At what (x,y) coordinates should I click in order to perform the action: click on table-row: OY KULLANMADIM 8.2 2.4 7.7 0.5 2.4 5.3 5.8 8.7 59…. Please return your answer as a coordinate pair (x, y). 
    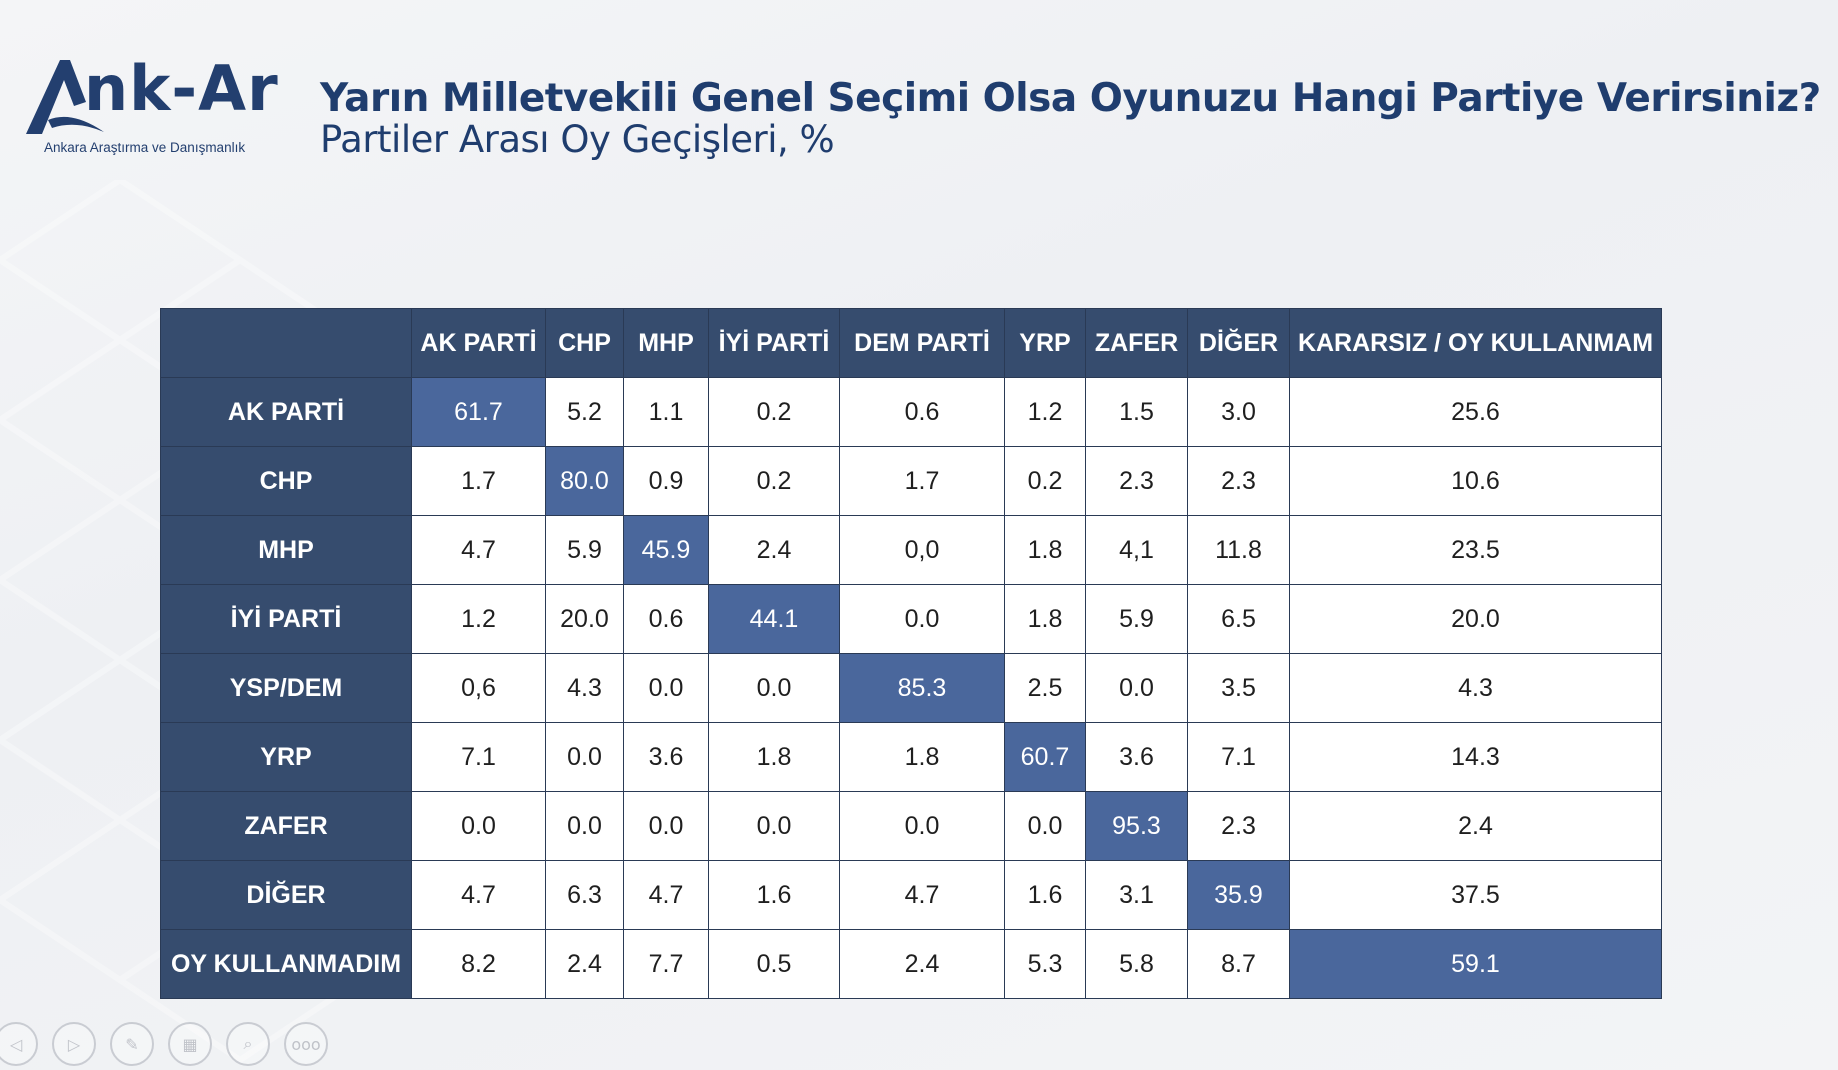
    Looking at the image, I should click on (911, 964).